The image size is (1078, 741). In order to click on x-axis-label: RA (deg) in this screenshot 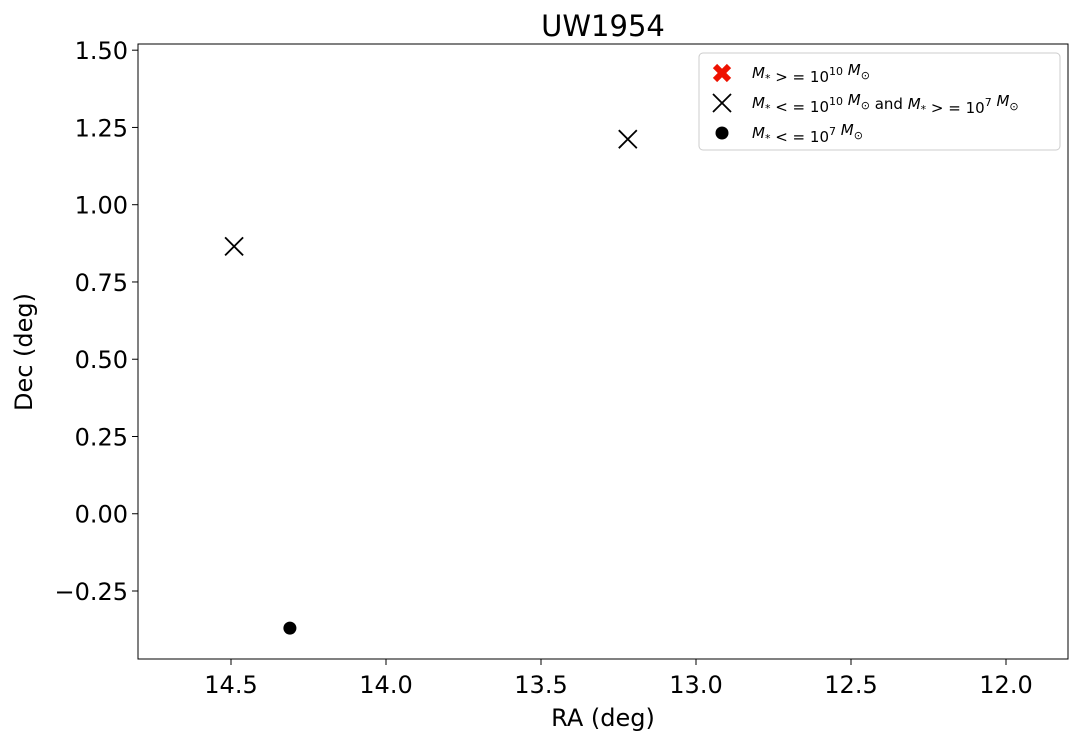, I will do `click(603, 718)`.